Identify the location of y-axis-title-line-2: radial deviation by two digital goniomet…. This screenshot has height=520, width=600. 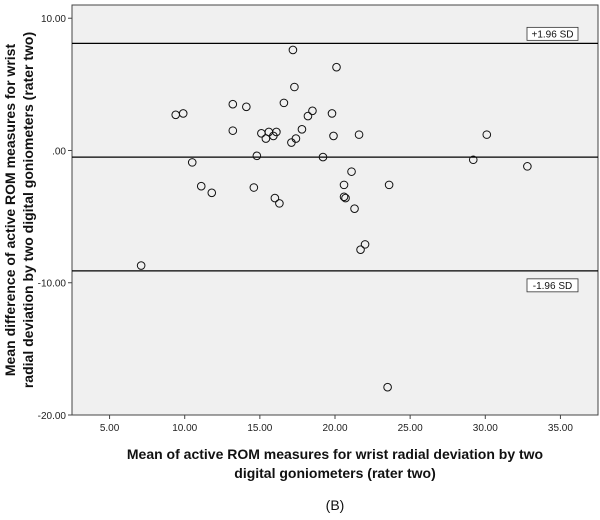
(28, 210).